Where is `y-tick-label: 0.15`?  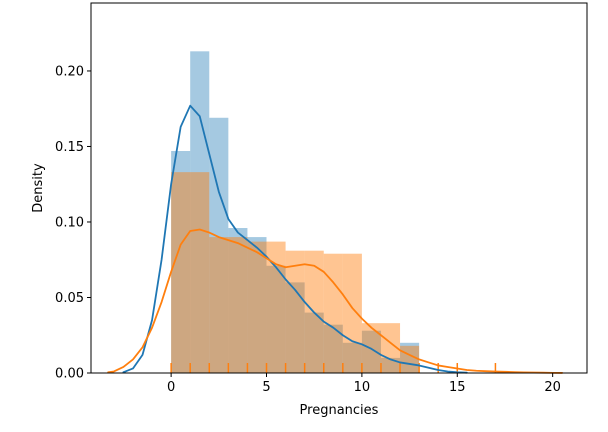 y-tick-label: 0.15 is located at coordinates (69, 147).